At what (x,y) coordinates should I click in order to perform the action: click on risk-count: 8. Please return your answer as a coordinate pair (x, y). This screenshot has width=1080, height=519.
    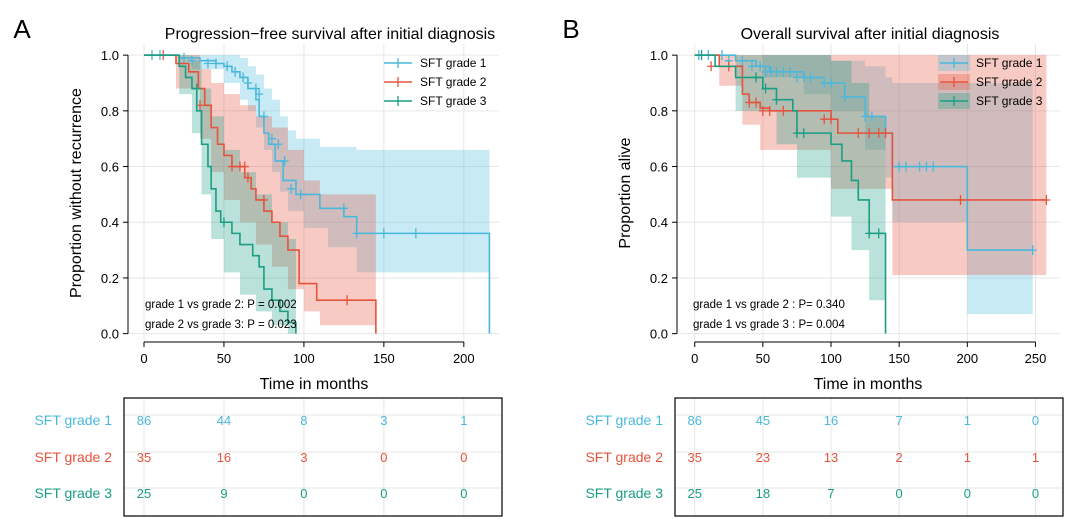
    Looking at the image, I should click on (303, 420).